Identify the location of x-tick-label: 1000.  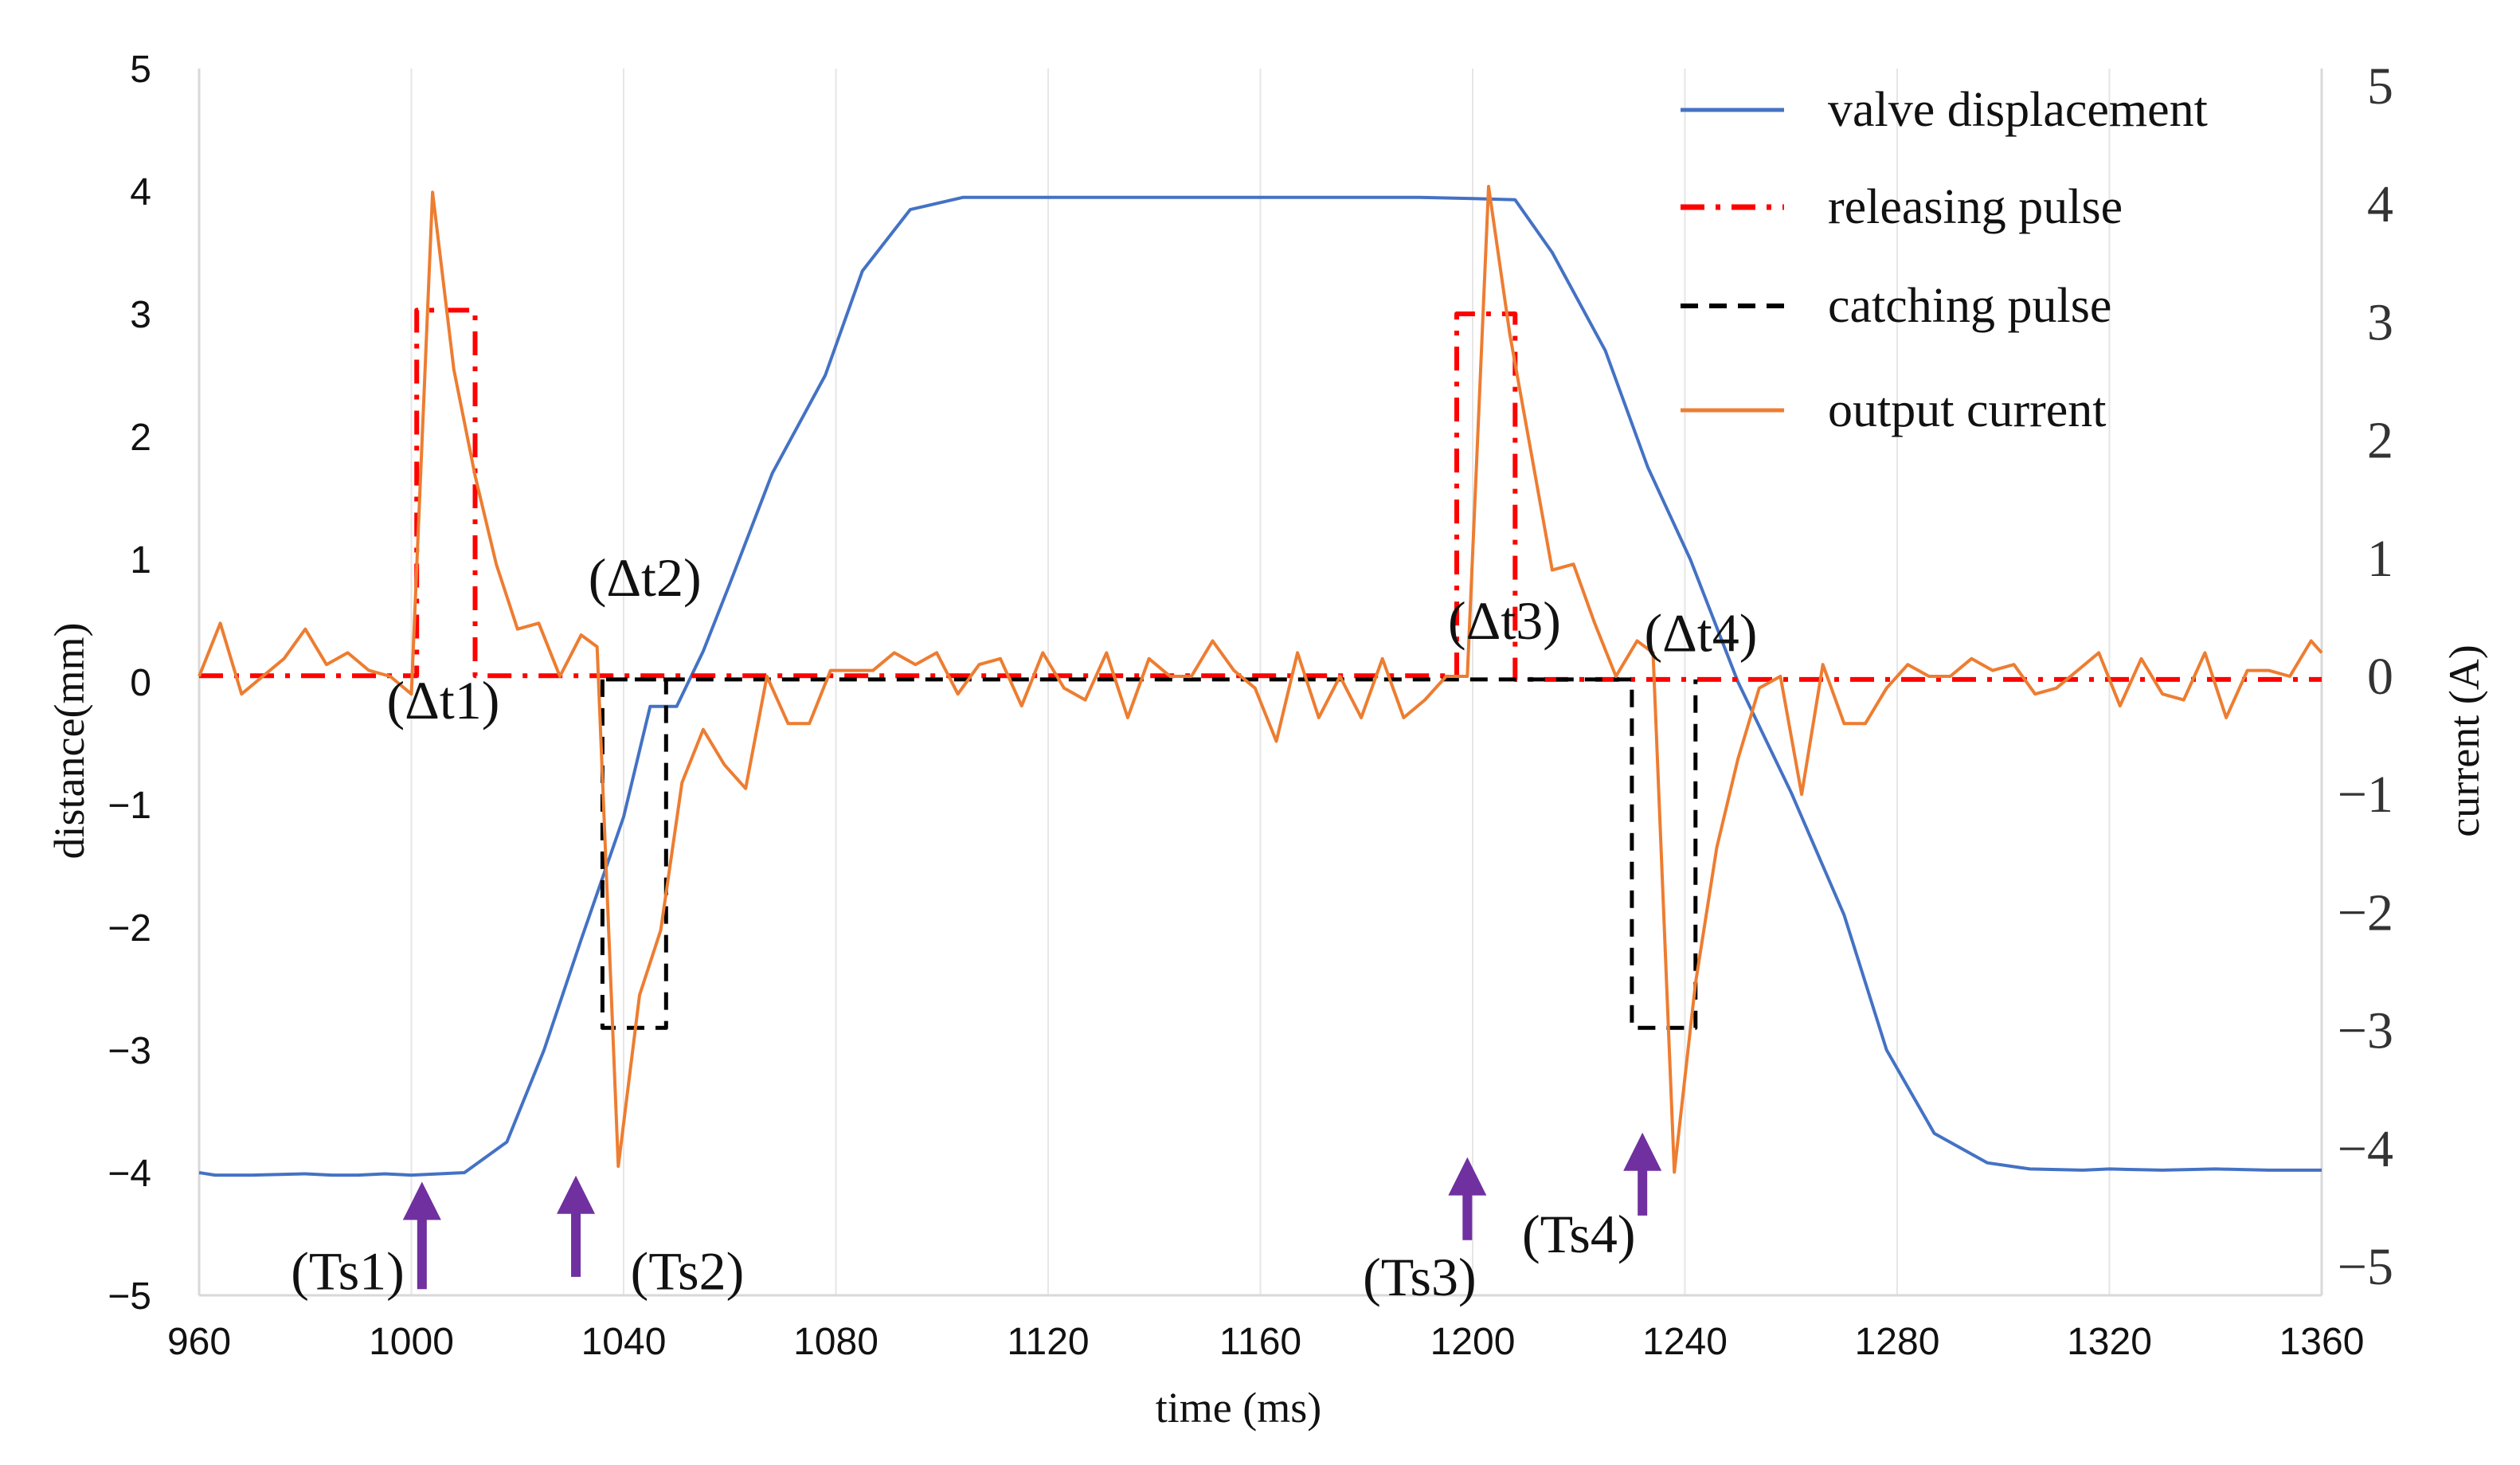
(412, 1342).